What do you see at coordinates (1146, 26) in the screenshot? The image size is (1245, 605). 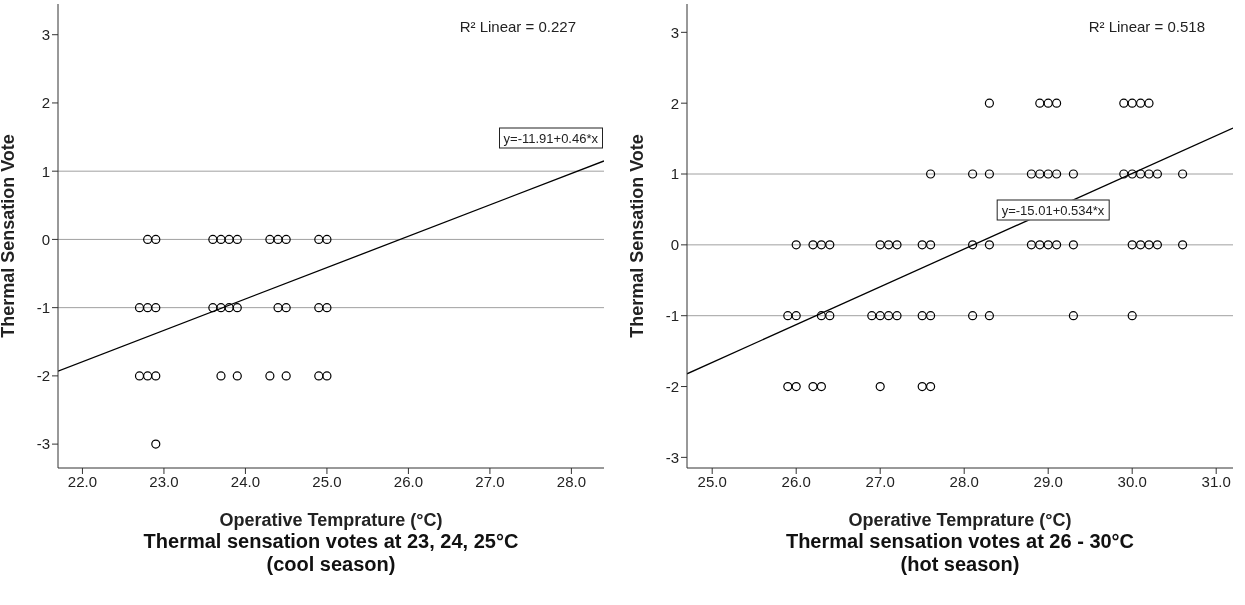 I see `annotation: R² Linear = 0.518` at bounding box center [1146, 26].